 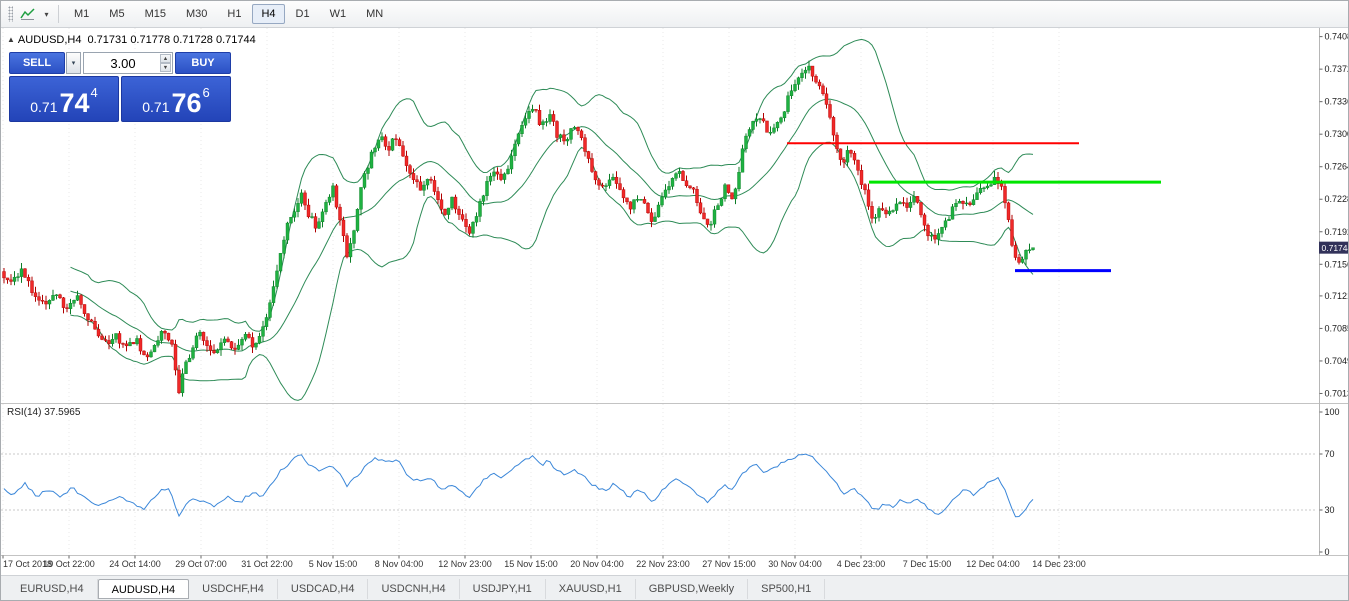 I want to click on volume-spinner-down: ▼, so click(x=165, y=67).